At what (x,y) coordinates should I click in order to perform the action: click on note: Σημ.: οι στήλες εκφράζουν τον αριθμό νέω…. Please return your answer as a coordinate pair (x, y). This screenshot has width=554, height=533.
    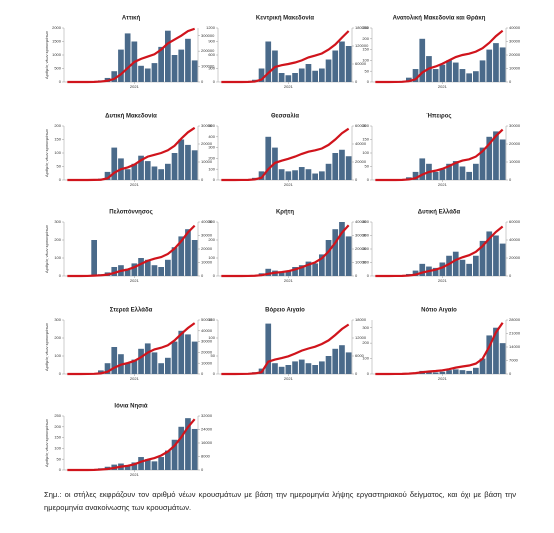
    Looking at the image, I should click on (280, 501).